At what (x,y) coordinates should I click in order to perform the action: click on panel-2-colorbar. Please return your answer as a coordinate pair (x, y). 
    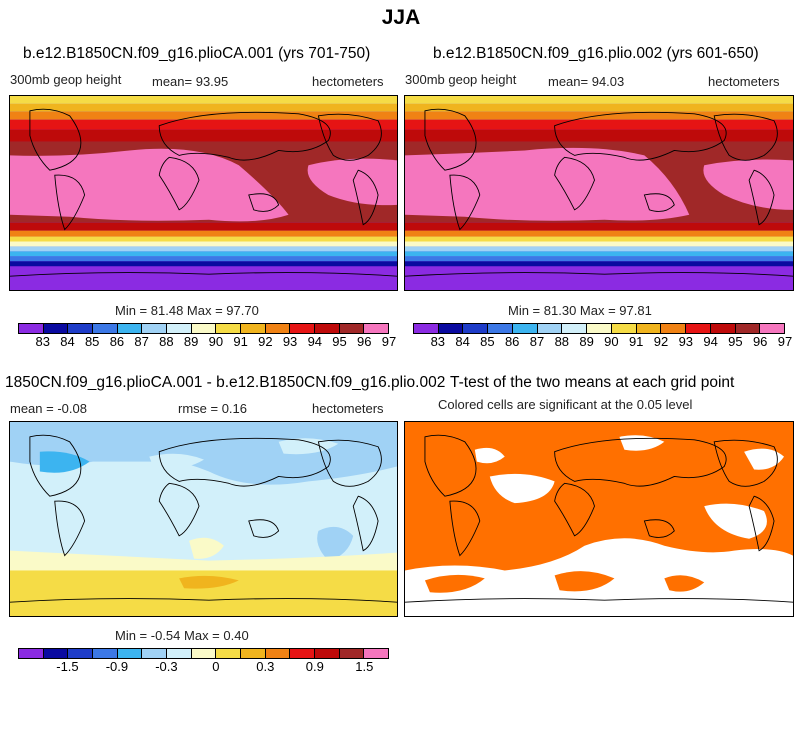
    Looking at the image, I should click on (599, 328).